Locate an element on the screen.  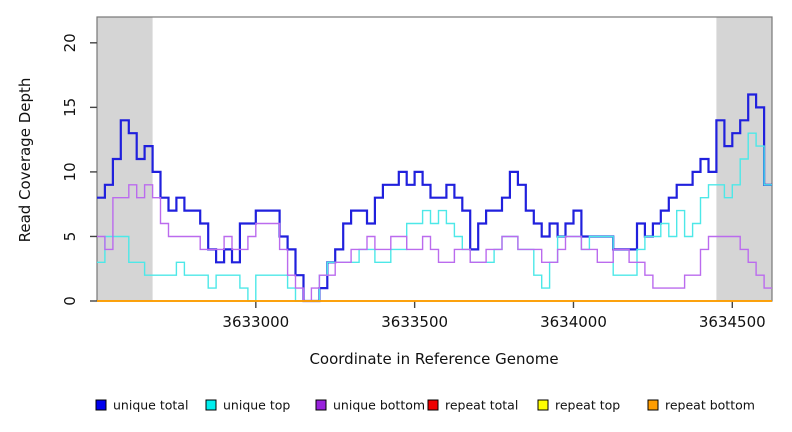
x-tick-label: 3634500 is located at coordinates (732, 322).